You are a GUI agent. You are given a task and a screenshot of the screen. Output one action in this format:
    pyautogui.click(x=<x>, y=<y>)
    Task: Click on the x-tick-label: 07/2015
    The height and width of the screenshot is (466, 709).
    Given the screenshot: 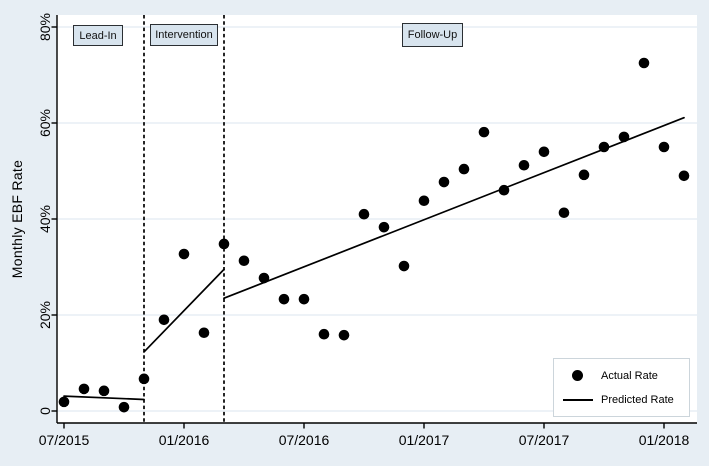 What is the action you would take?
    pyautogui.click(x=64, y=440)
    